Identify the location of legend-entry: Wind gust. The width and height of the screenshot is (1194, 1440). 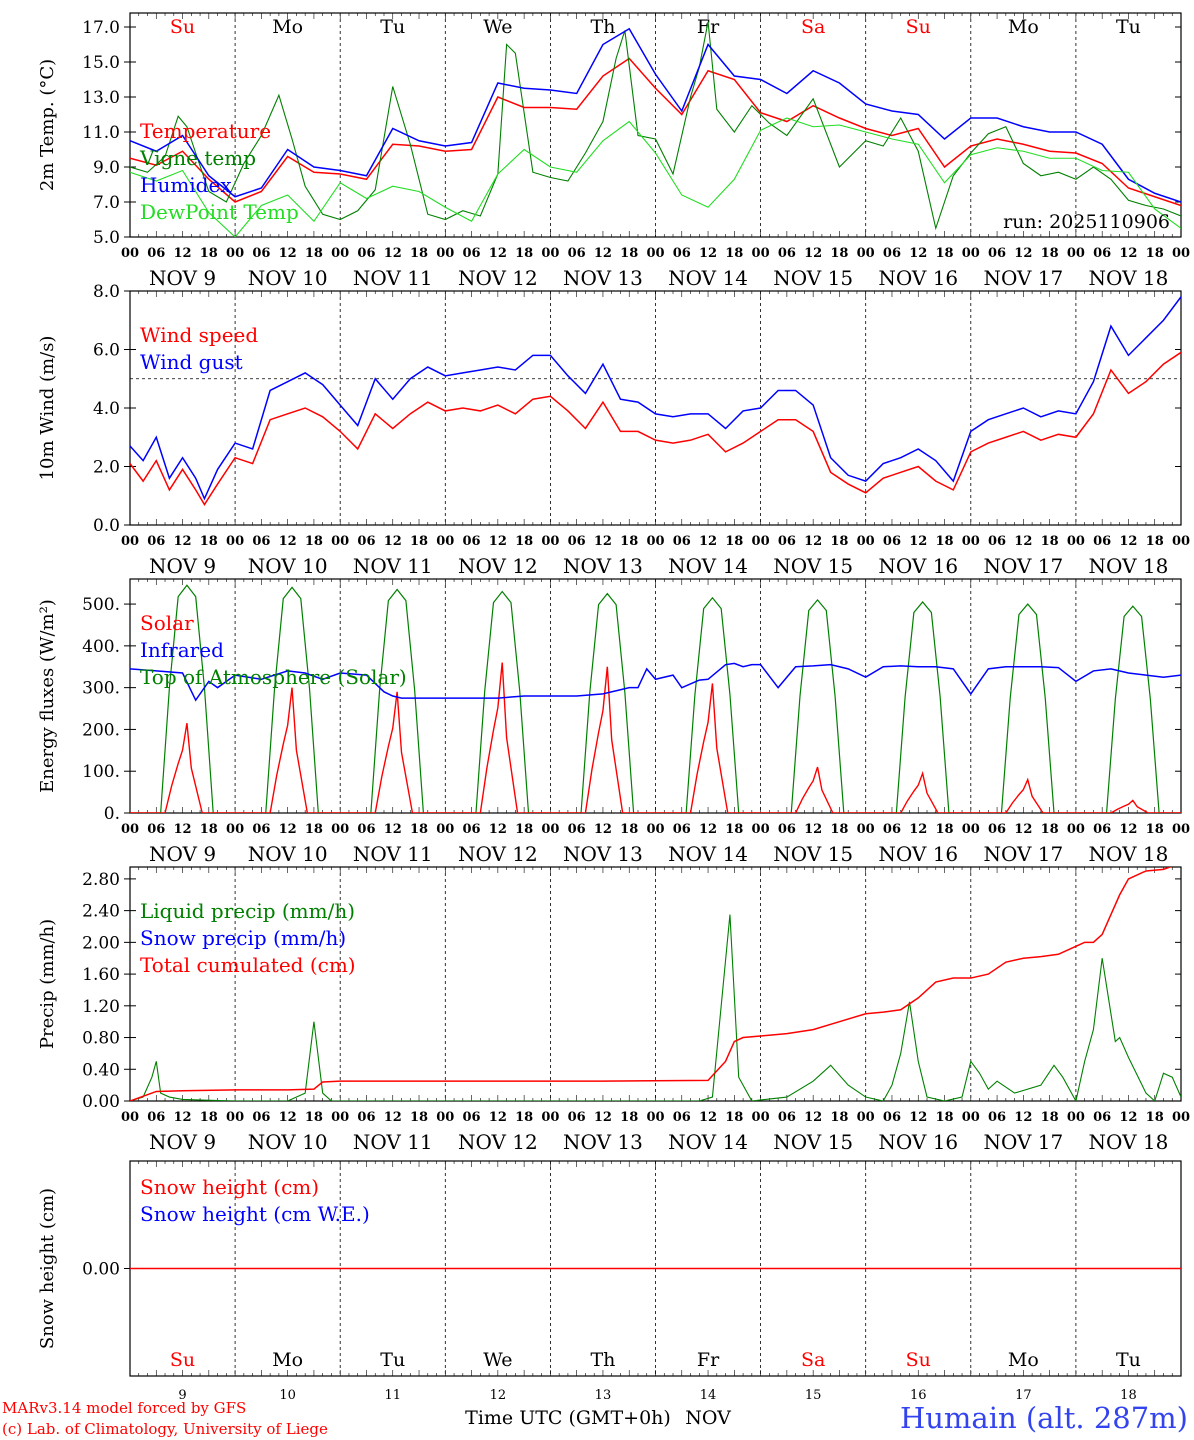
(191, 362).